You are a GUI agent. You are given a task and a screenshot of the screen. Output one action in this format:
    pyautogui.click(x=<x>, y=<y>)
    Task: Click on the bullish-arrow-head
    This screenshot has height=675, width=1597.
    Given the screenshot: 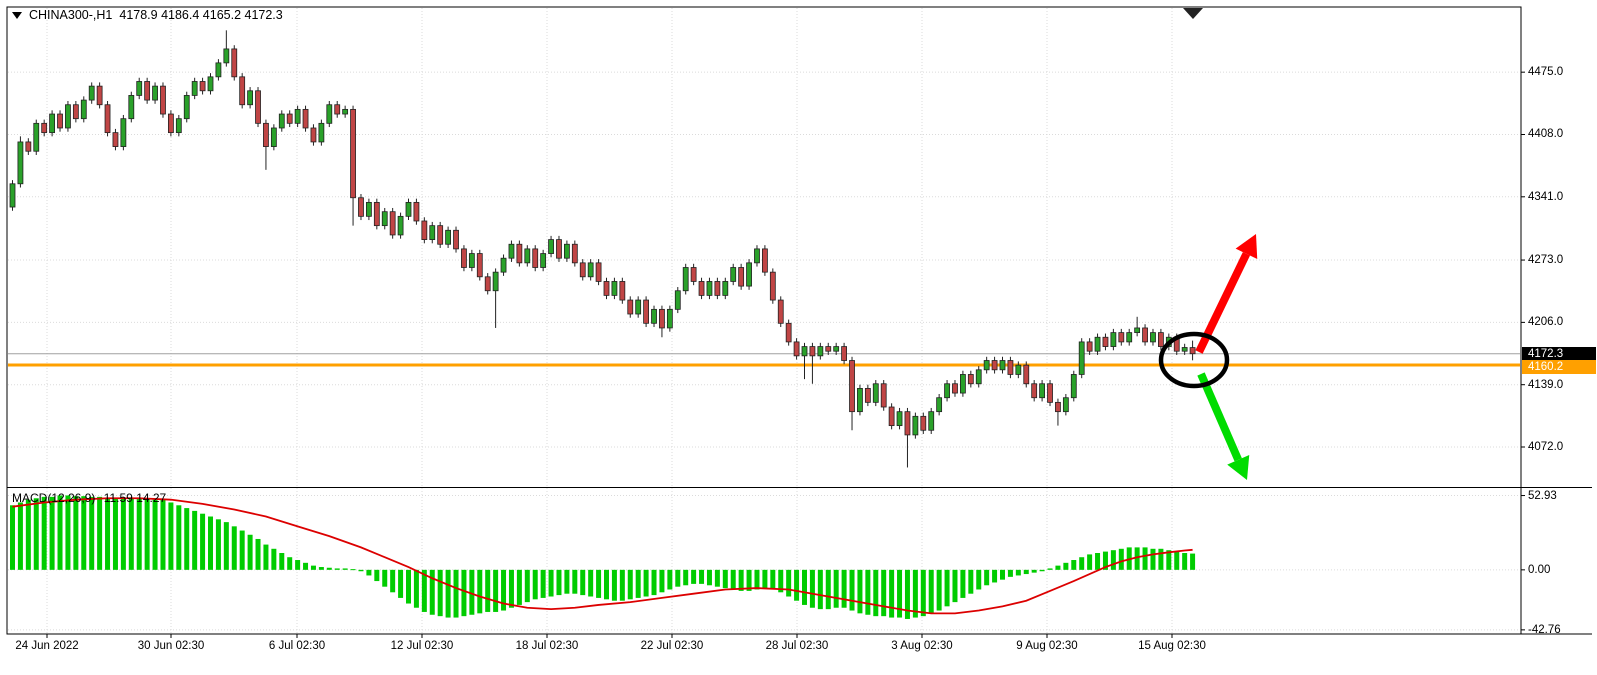 What is the action you would take?
    pyautogui.click(x=1246, y=247)
    